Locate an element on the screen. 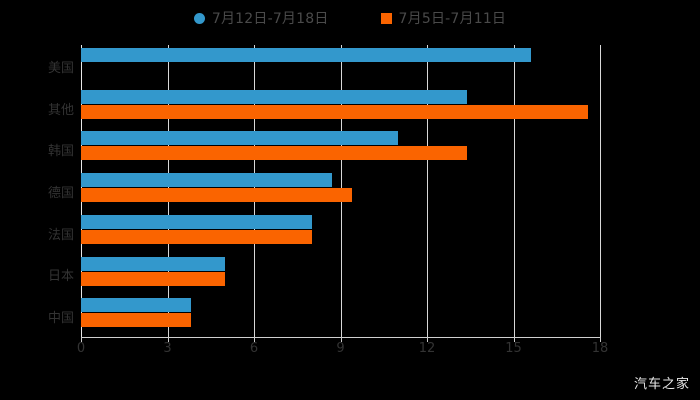 The height and width of the screenshot is (400, 700). x-tick-label: 15 is located at coordinates (513, 348).